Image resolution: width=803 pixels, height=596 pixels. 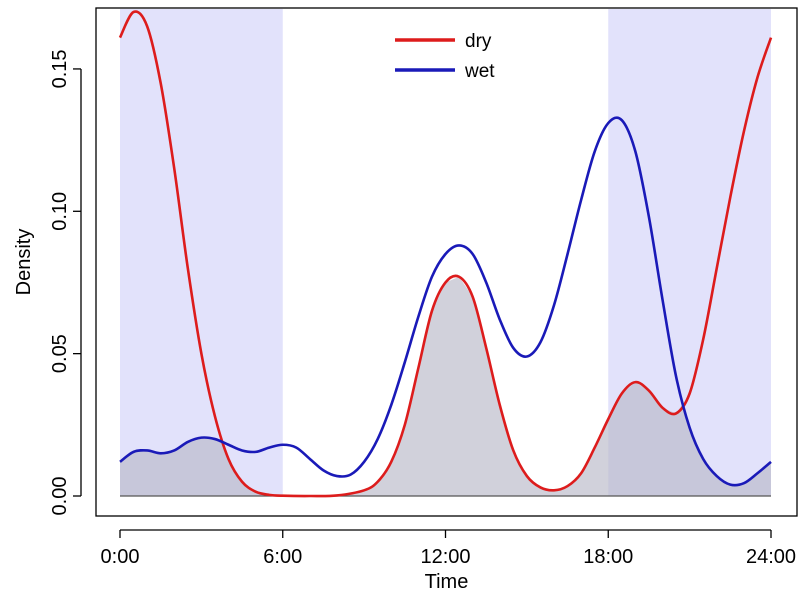 I want to click on y-axis: 0.00 0.05 0.10 0.15, so click(x=65, y=282).